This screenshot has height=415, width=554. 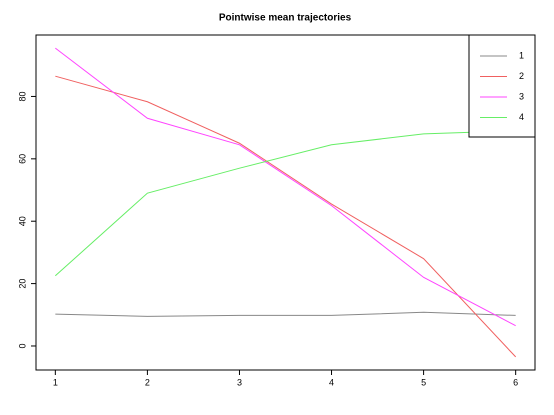 What do you see at coordinates (22, 159) in the screenshot?
I see `y-tick-label: 60` at bounding box center [22, 159].